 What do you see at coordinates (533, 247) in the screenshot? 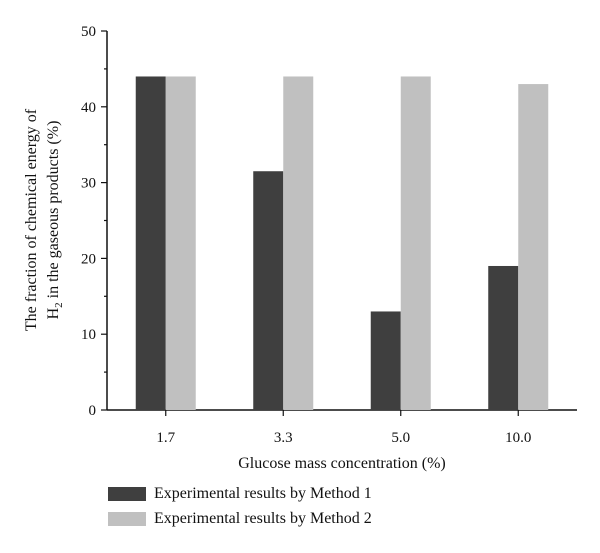
I see `bar-method-2-10.0` at bounding box center [533, 247].